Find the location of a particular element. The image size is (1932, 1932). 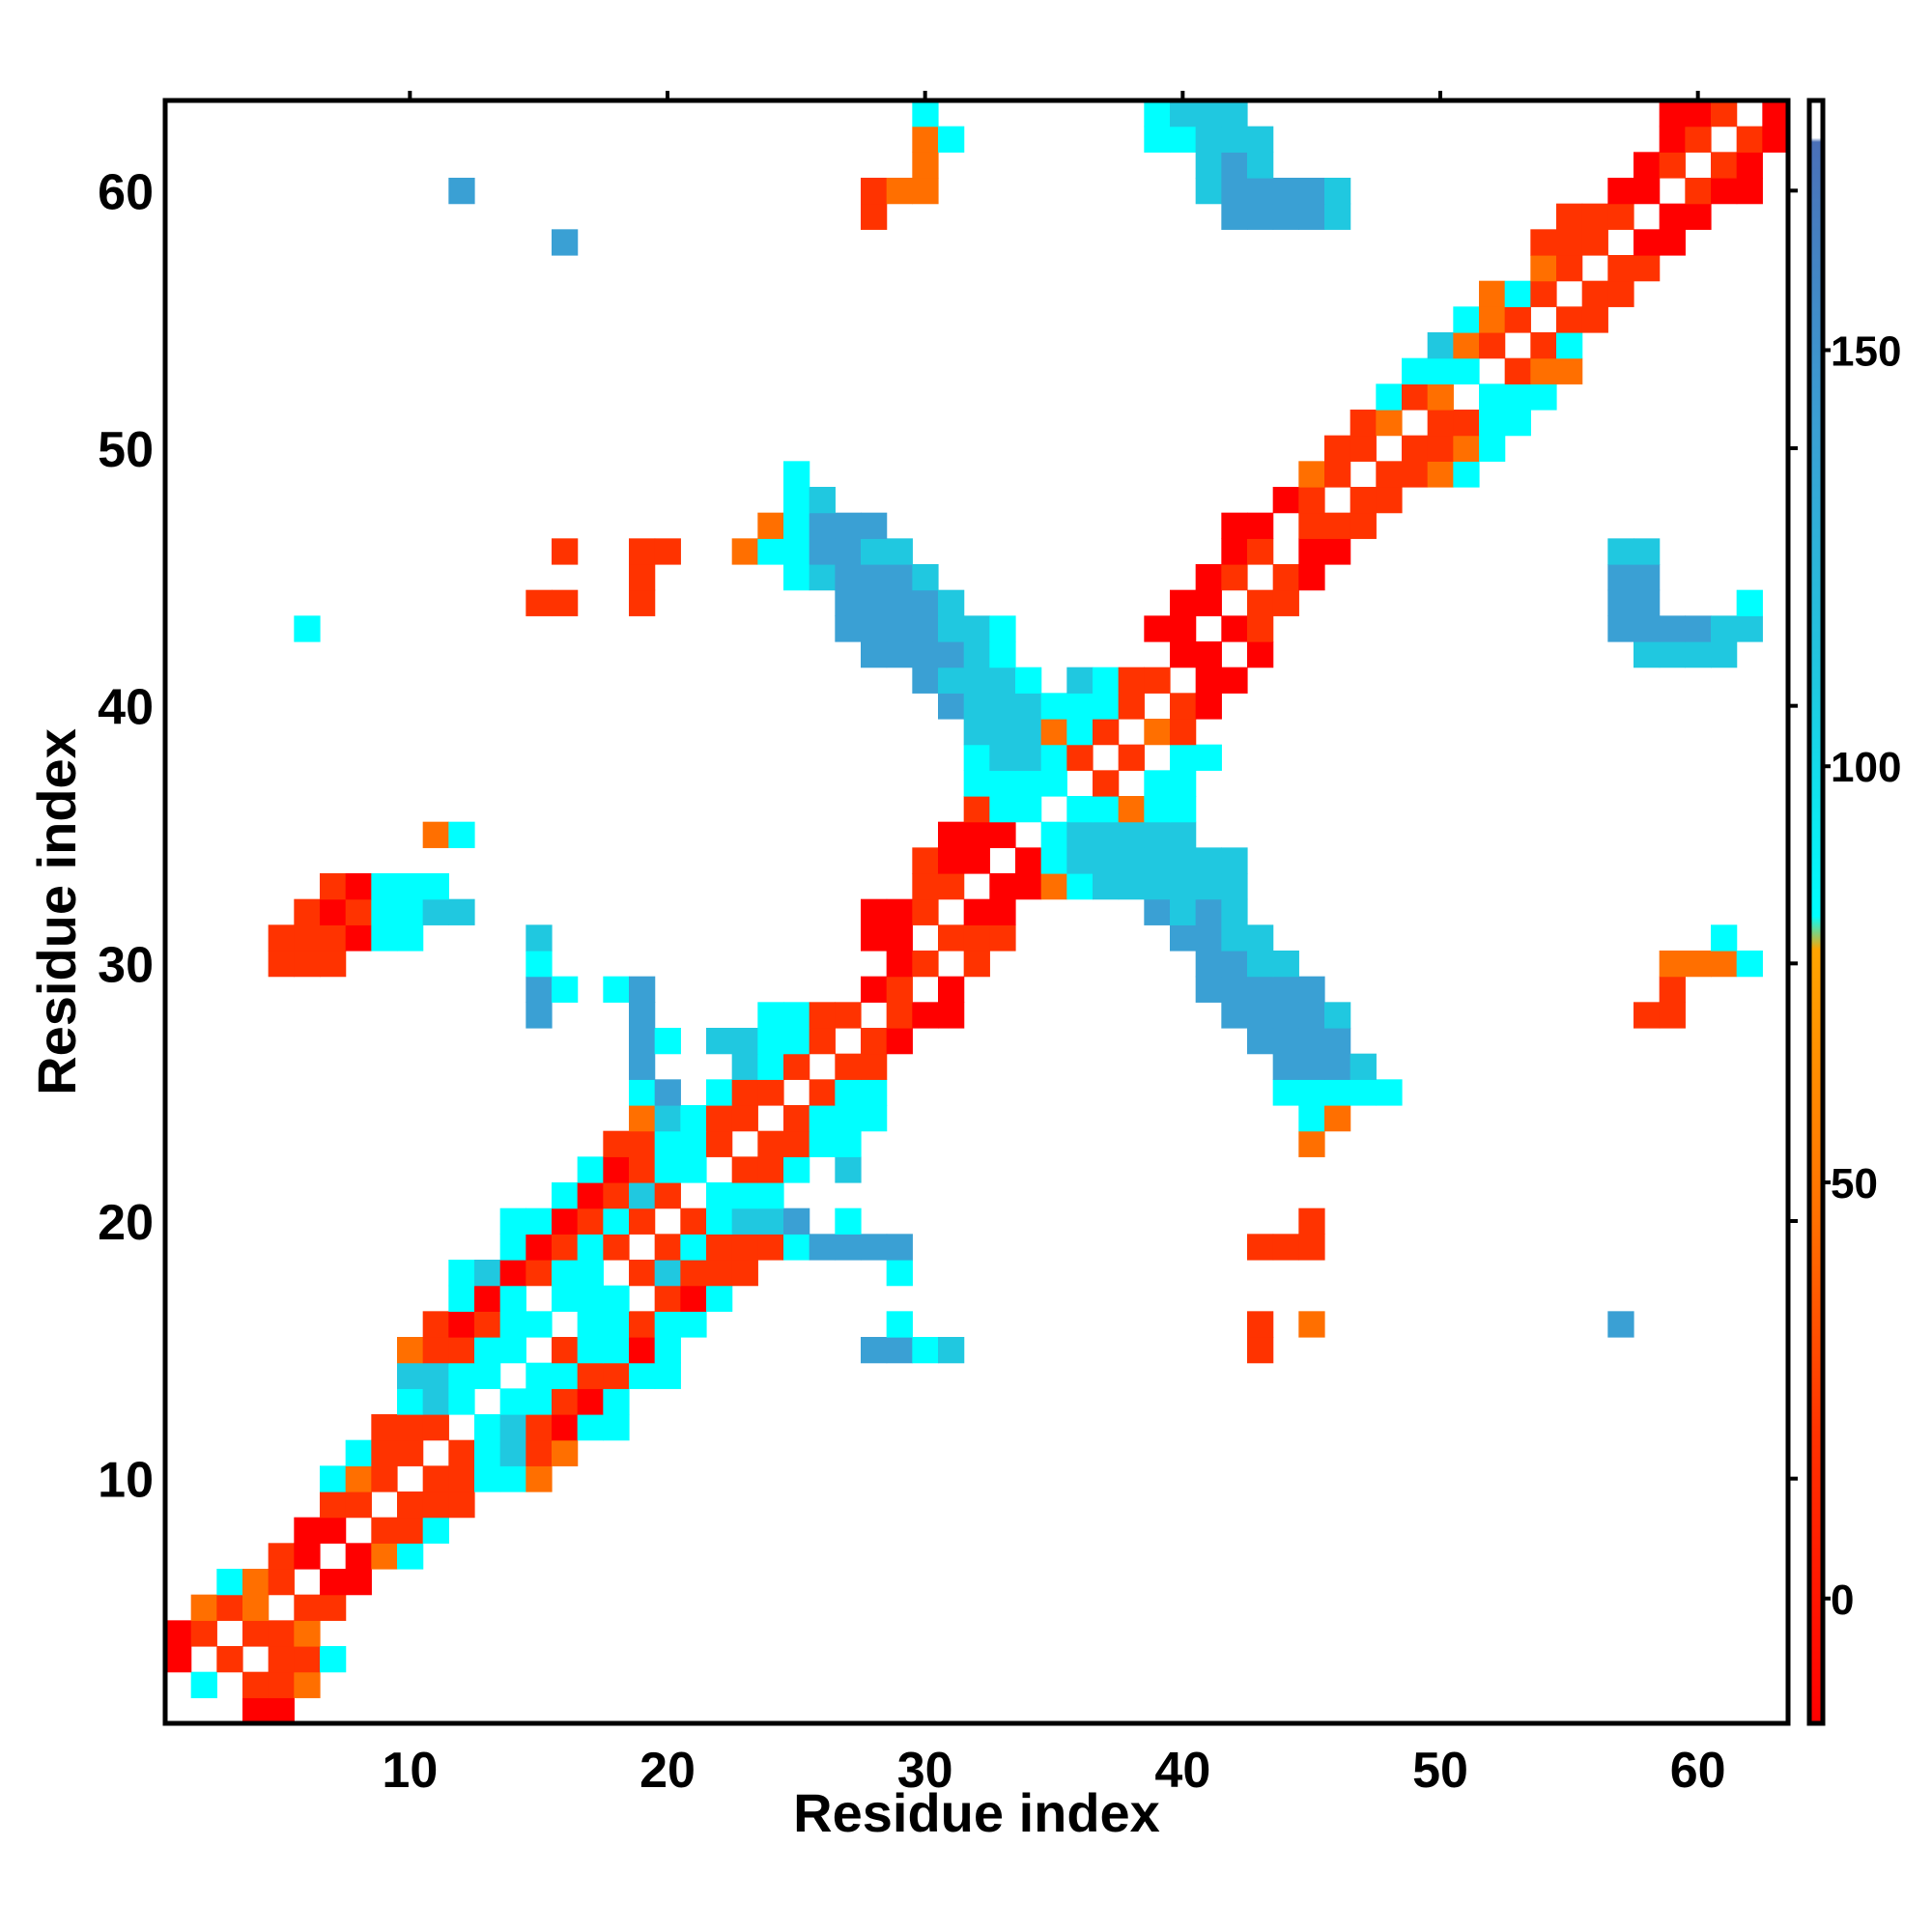

y-tick-label: 40 is located at coordinates (126, 708).